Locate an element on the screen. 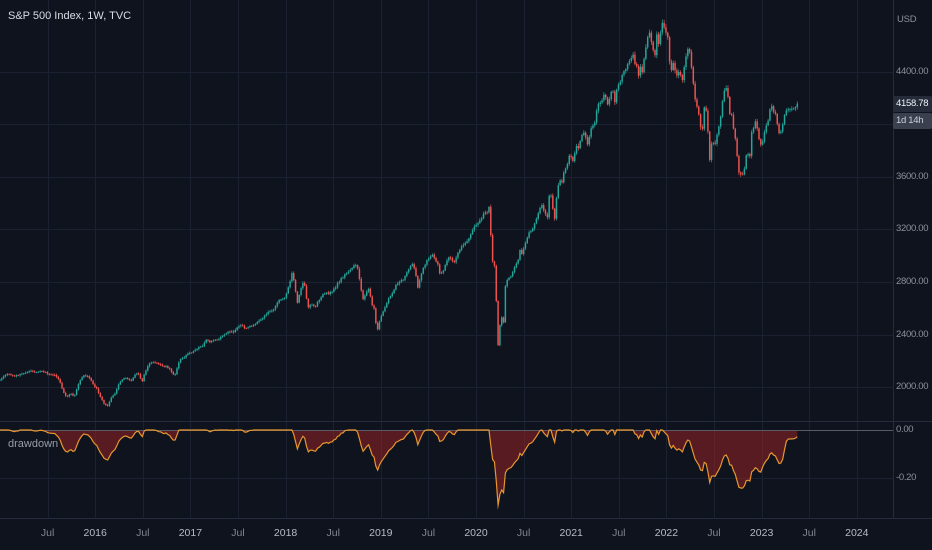 The width and height of the screenshot is (932, 550). indicator-legend: drawdown is located at coordinates (33, 444).